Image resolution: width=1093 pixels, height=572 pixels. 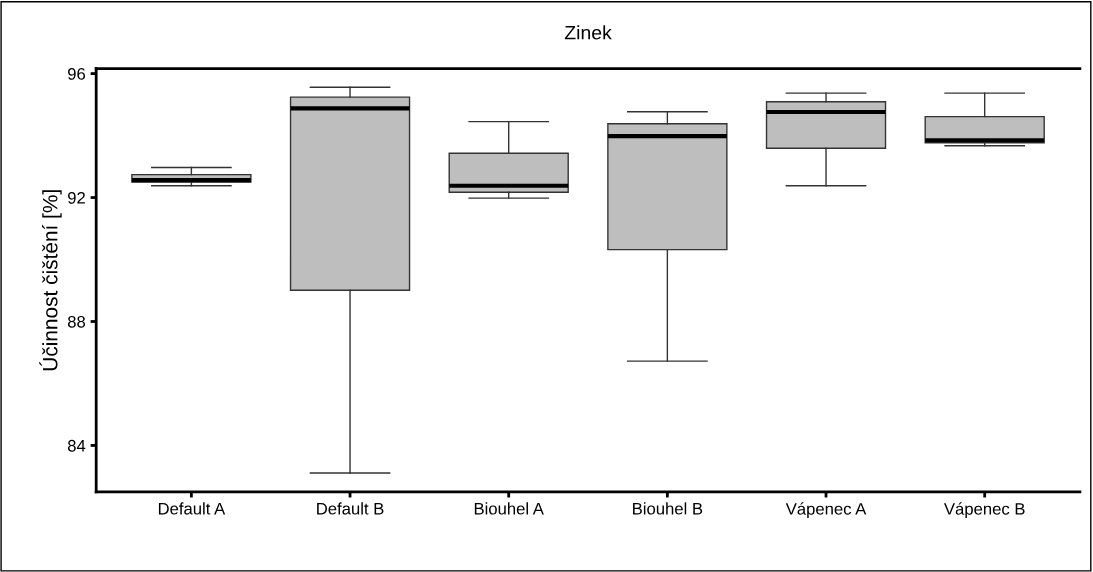 What do you see at coordinates (76, 445) in the screenshot?
I see `y-tick-label: 84` at bounding box center [76, 445].